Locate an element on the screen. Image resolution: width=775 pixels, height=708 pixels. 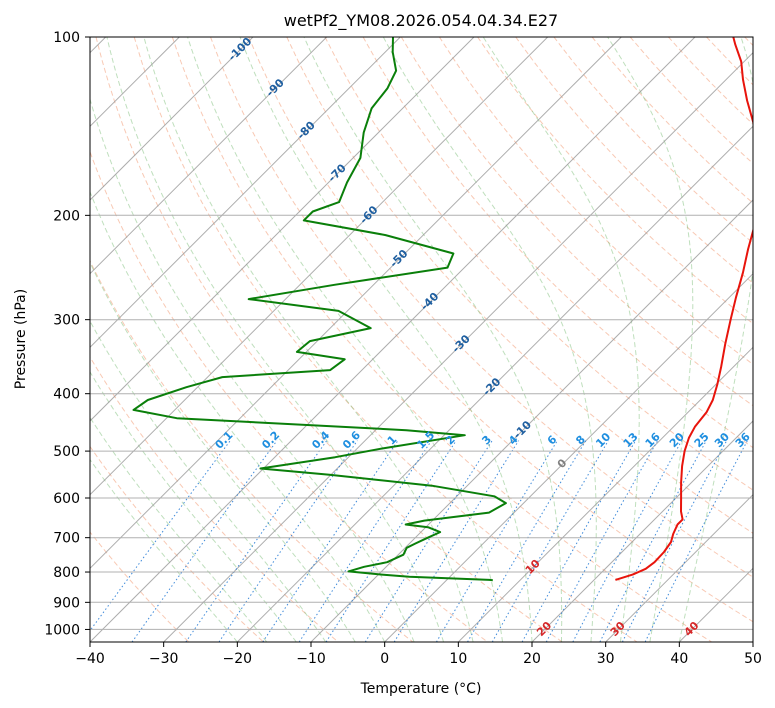
mixing-ratio-label: 25 is located at coordinates (702, 440).